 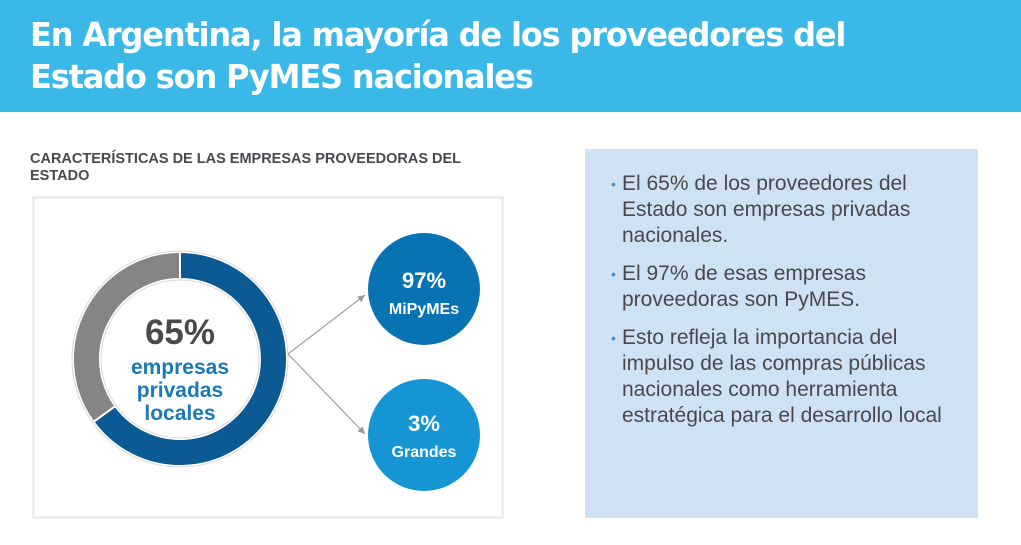 What do you see at coordinates (424, 280) in the screenshot?
I see `mipymes-value: 97%` at bounding box center [424, 280].